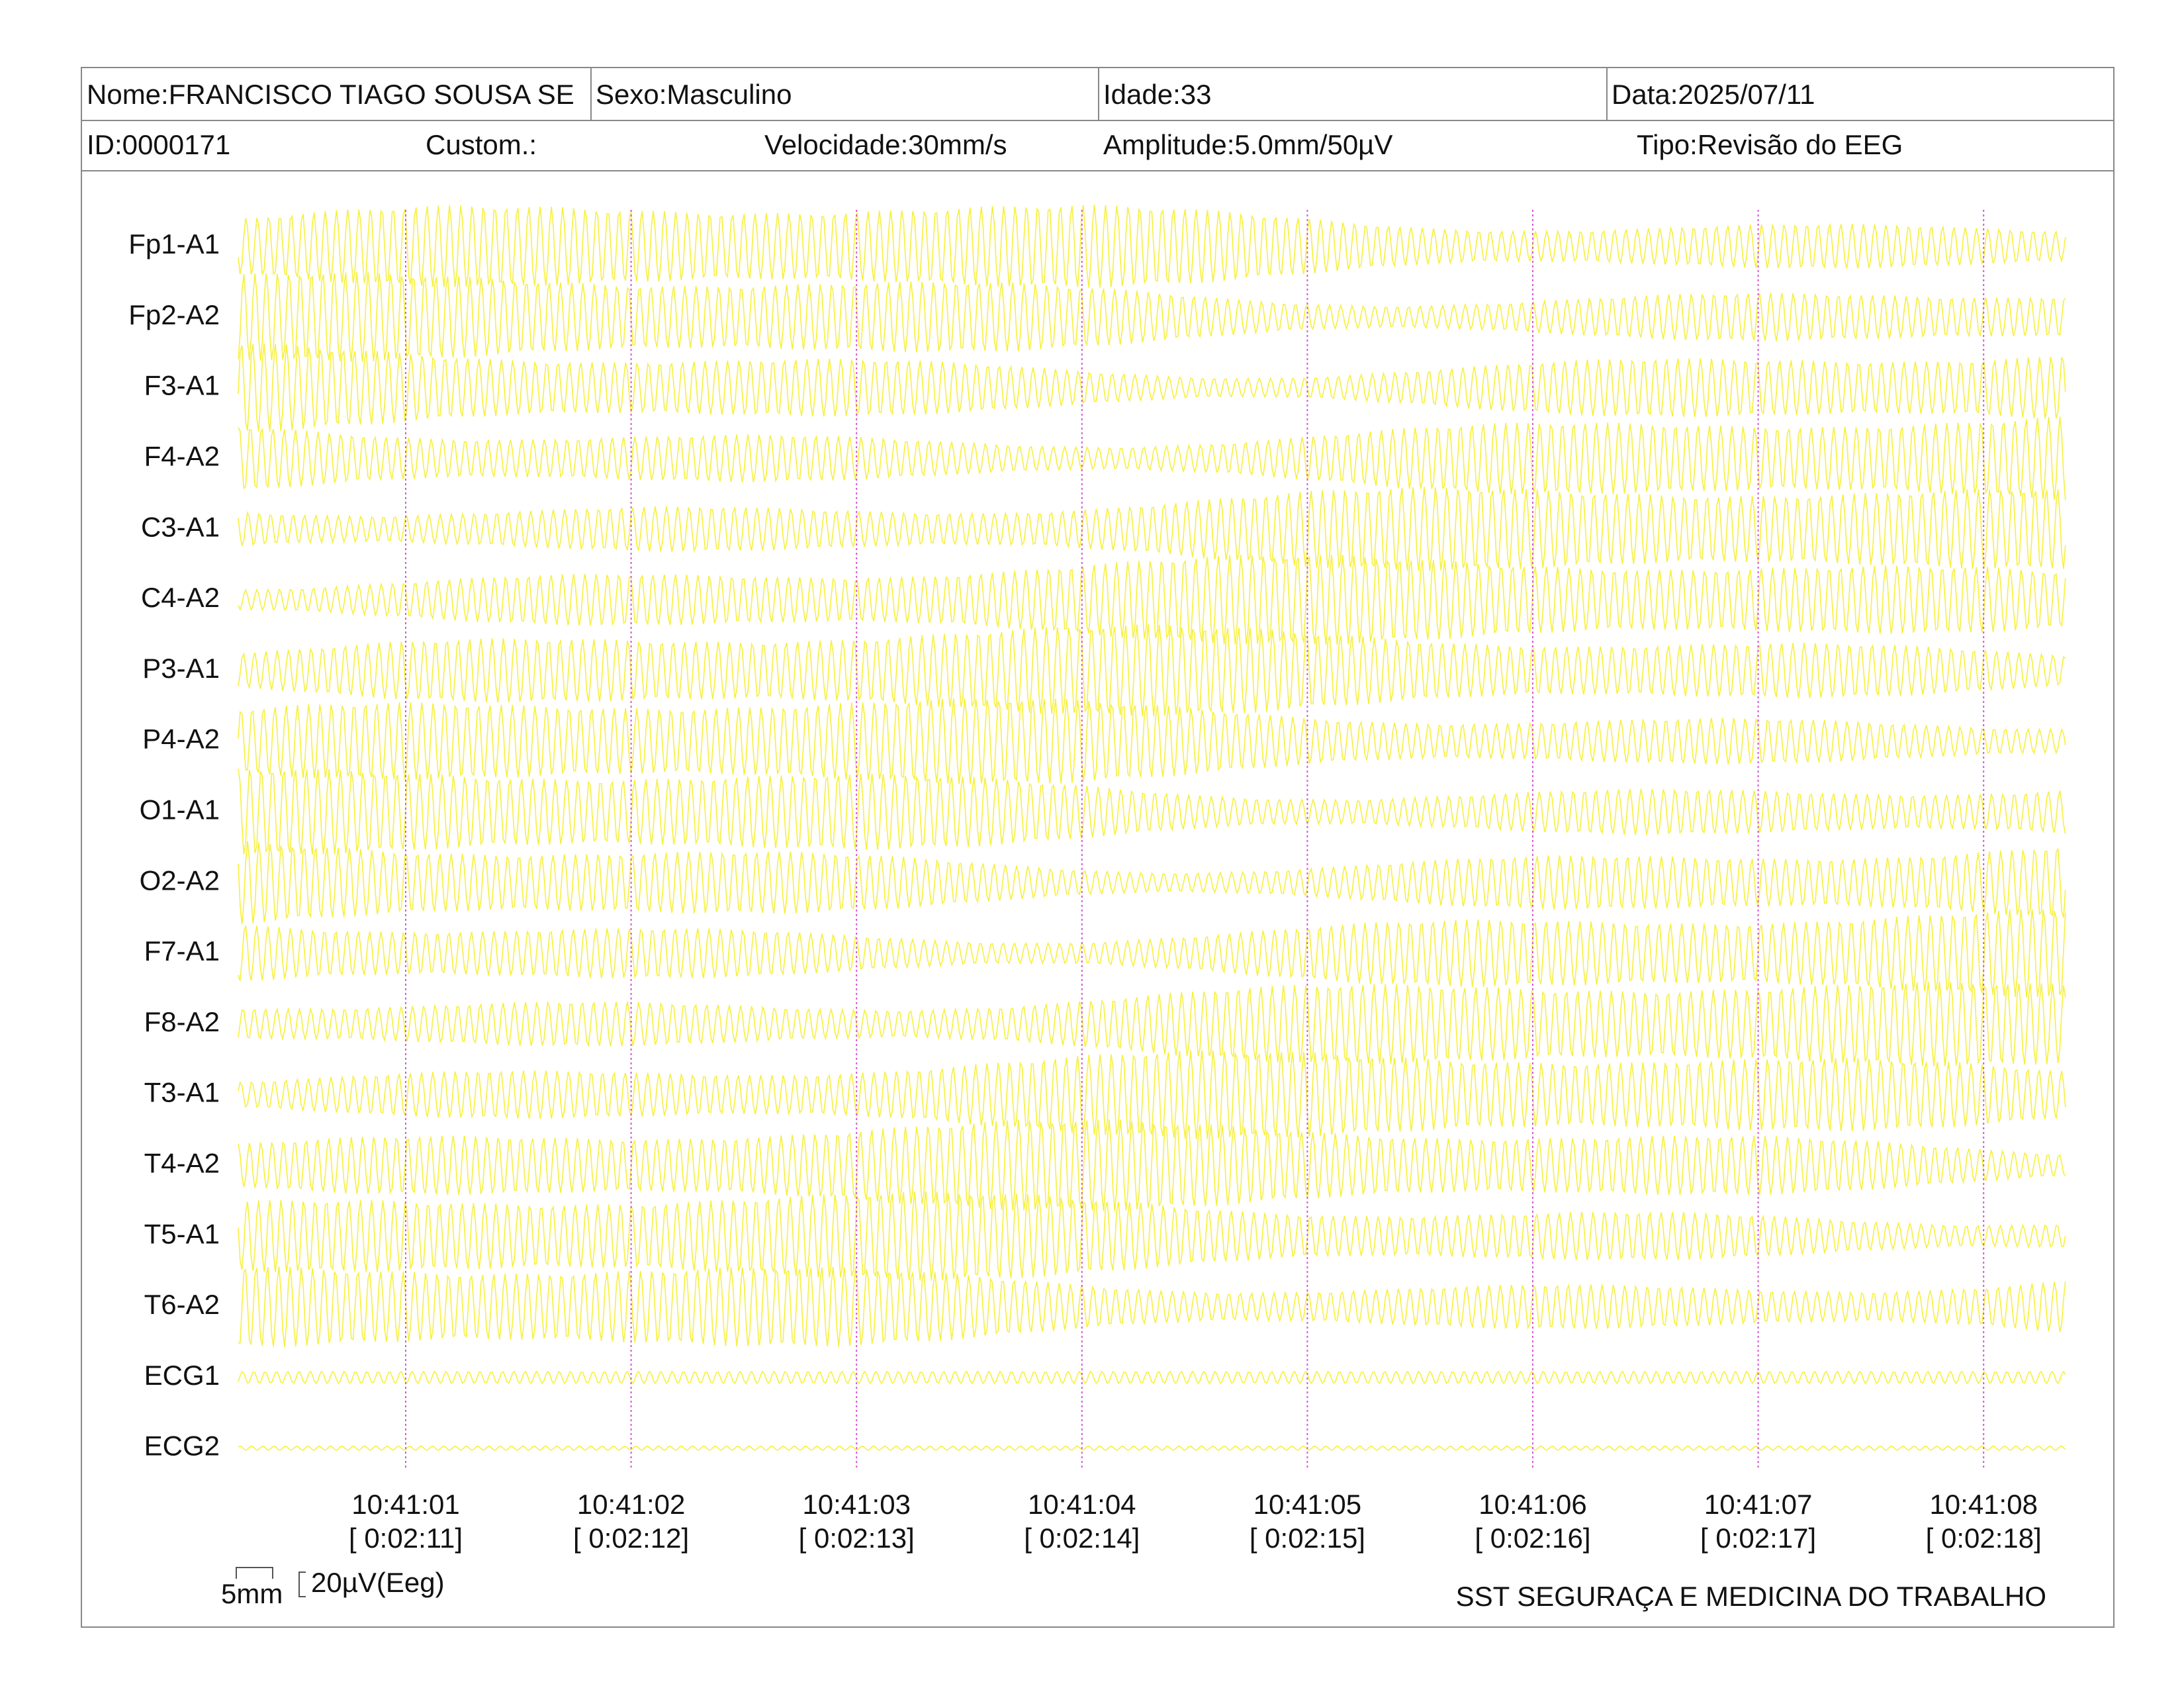 The width and height of the screenshot is (2184, 1688). What do you see at coordinates (182, 1304) in the screenshot?
I see `channel-label: T6-A2` at bounding box center [182, 1304].